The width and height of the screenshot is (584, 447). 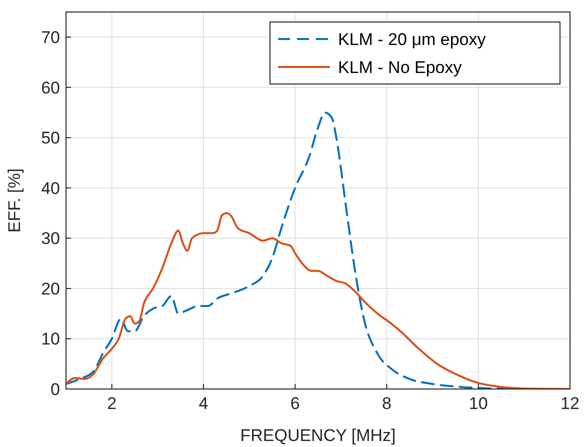 What do you see at coordinates (50, 188) in the screenshot?
I see `y-tick-label: 40` at bounding box center [50, 188].